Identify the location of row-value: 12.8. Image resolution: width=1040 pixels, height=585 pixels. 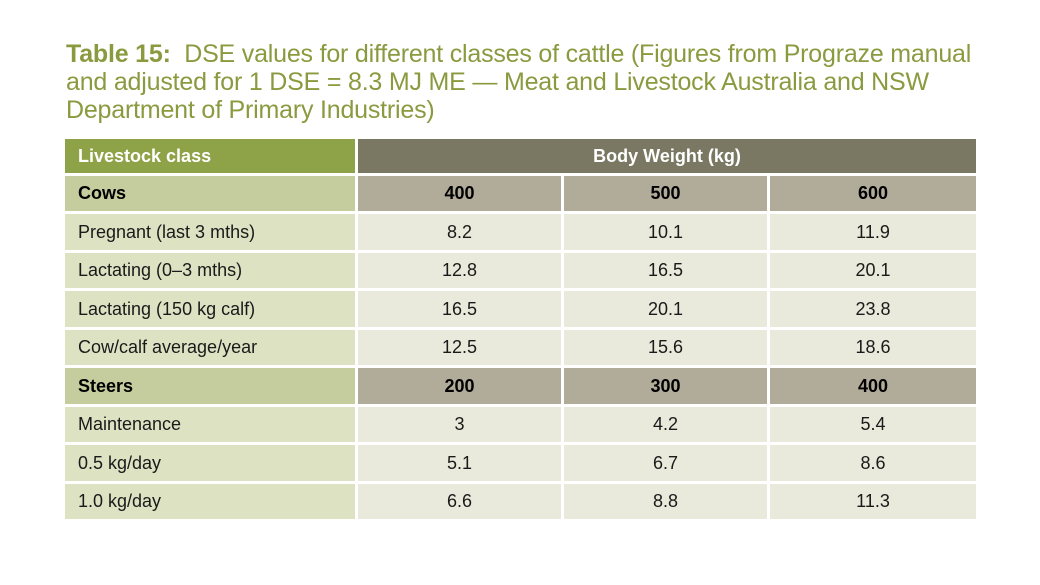
(461, 272).